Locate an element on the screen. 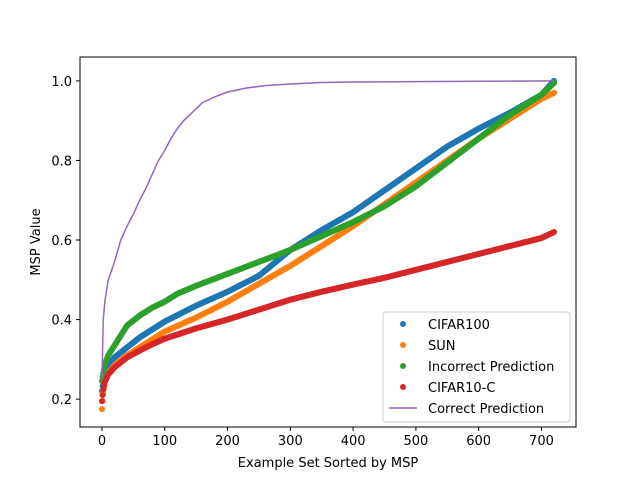 This screenshot has width=640, height=485. y-tick-label: 0.8 is located at coordinates (61, 161).